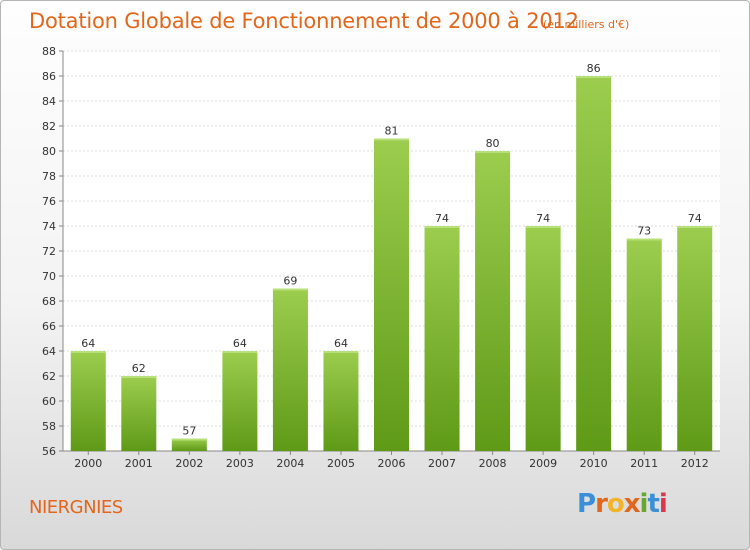 This screenshot has height=550, width=750. Describe the element at coordinates (493, 463) in the screenshot. I see `x-tick-label: 2008` at that location.